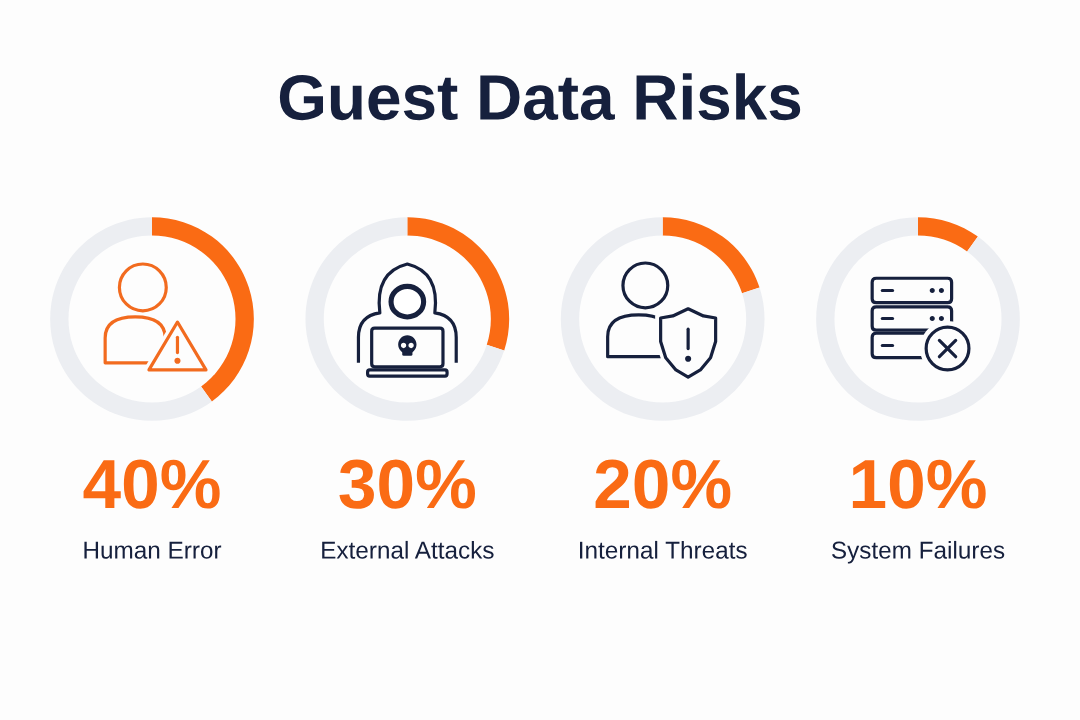 Image resolution: width=1080 pixels, height=720 pixels. I want to click on text: 20%, so click(663, 484).